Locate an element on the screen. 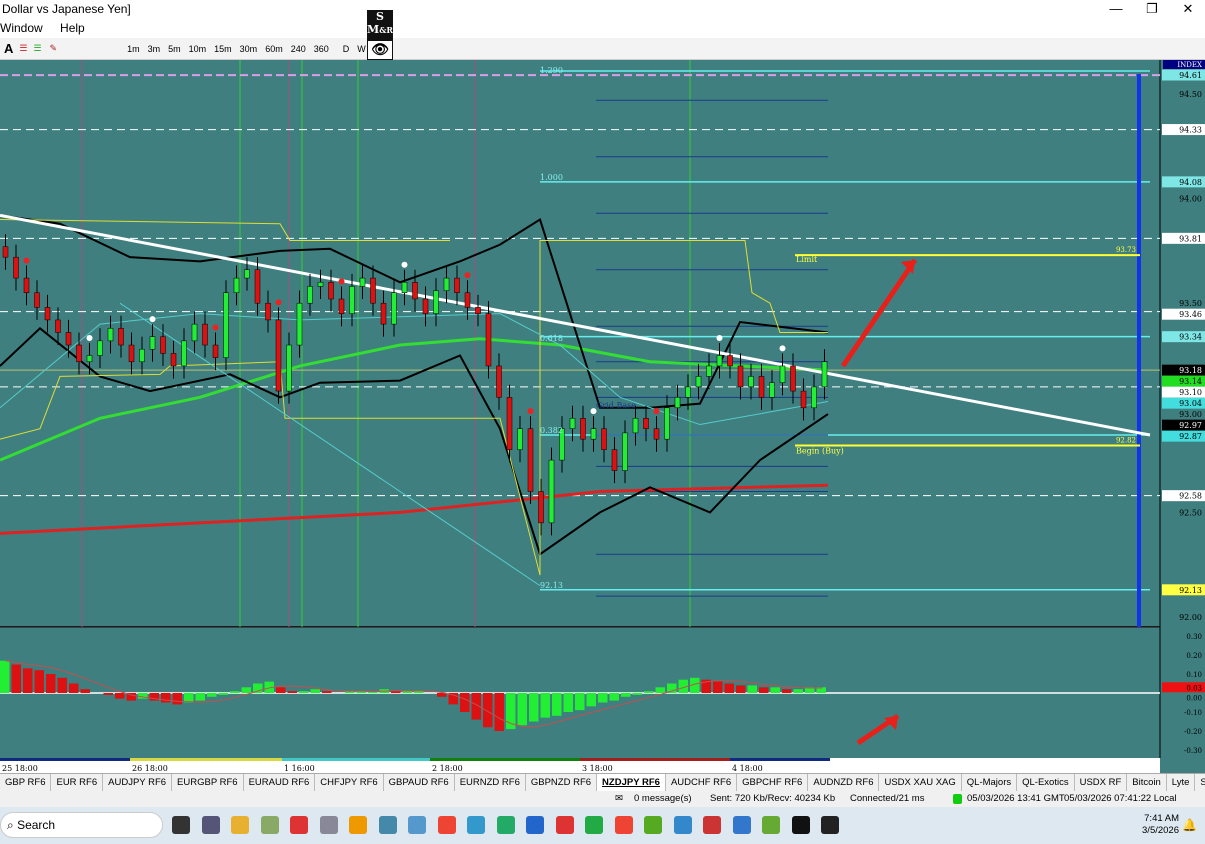 The height and width of the screenshot is (844, 1205). app-s-red-icon is located at coordinates (446, 825).